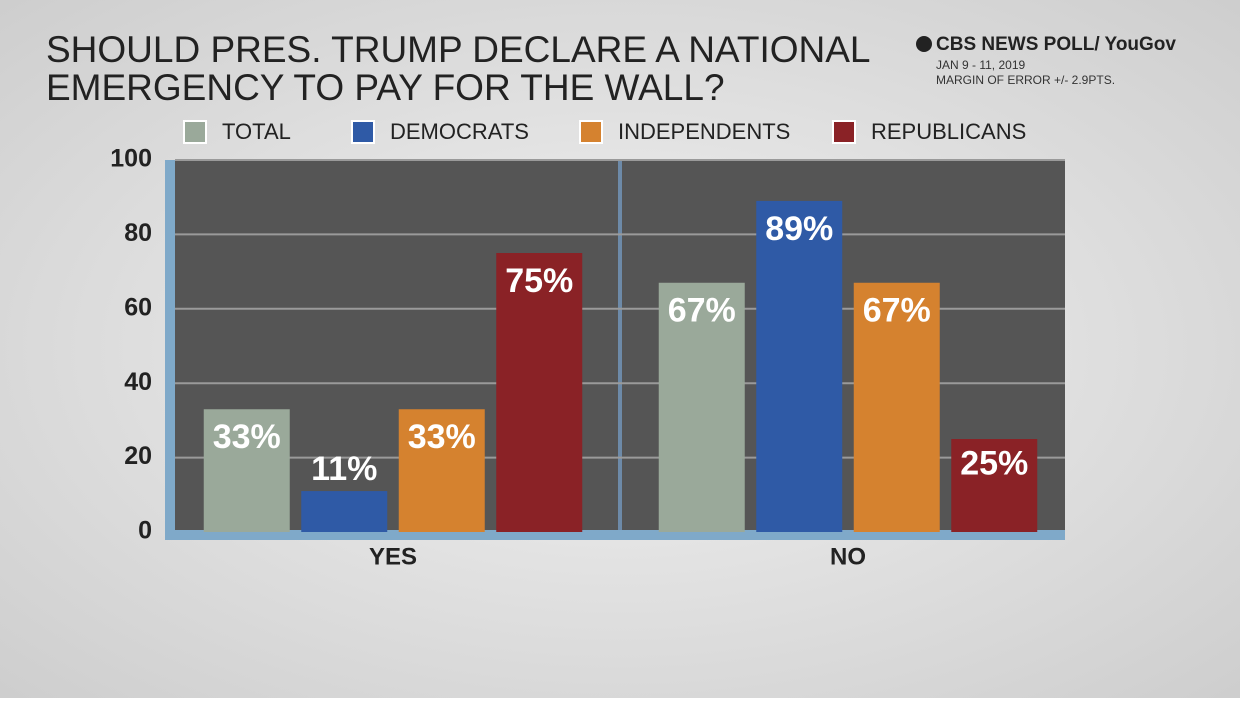 This screenshot has height=703, width=1240. I want to click on legend-label: TOTAL, so click(256, 131).